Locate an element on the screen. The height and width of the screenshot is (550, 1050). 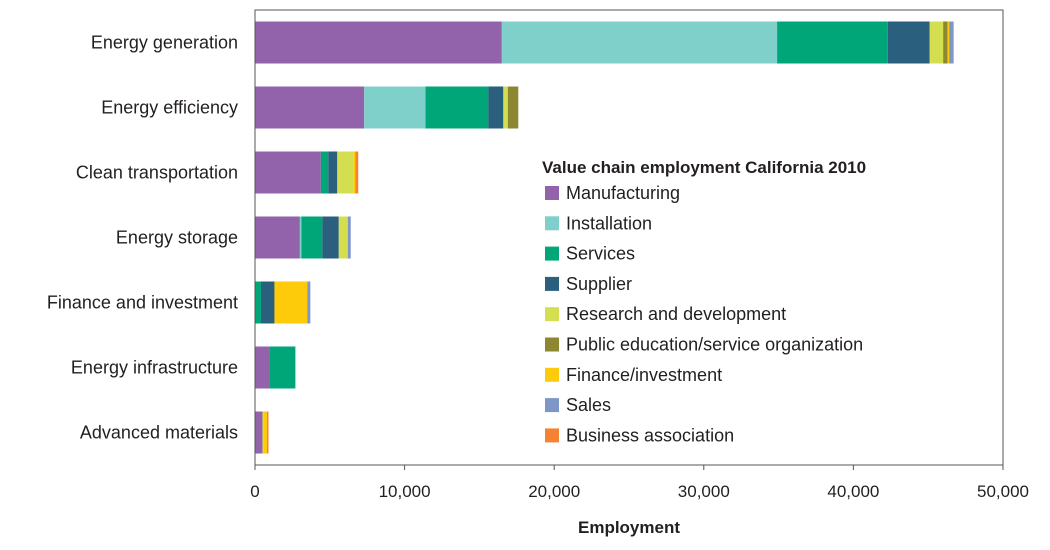
legend-entry: Public education/service organization is located at coordinates (714, 345).